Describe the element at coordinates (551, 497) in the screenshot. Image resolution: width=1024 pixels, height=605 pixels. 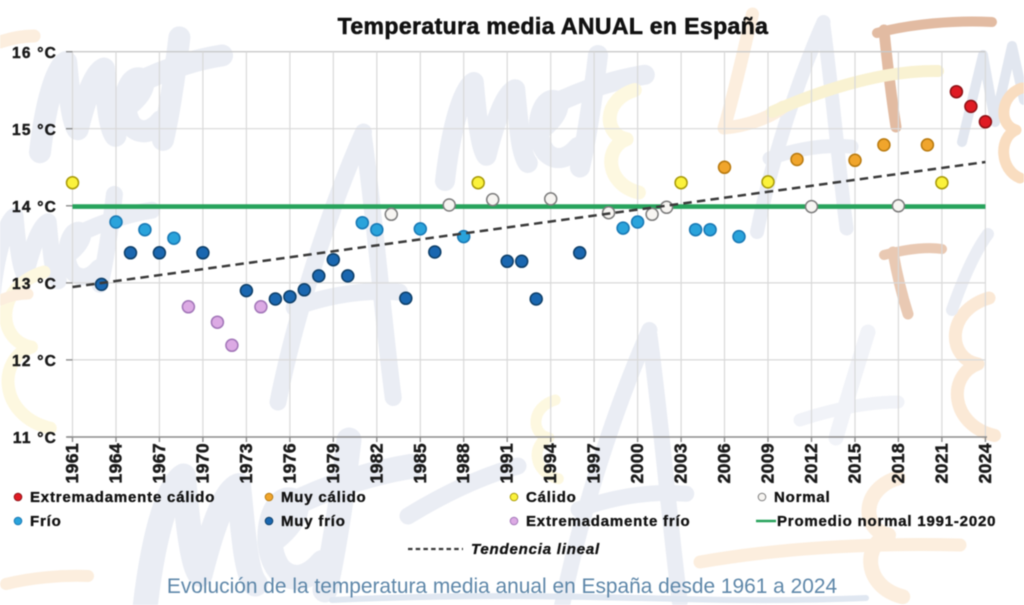
I see `svg-text: Cálido` at that location.